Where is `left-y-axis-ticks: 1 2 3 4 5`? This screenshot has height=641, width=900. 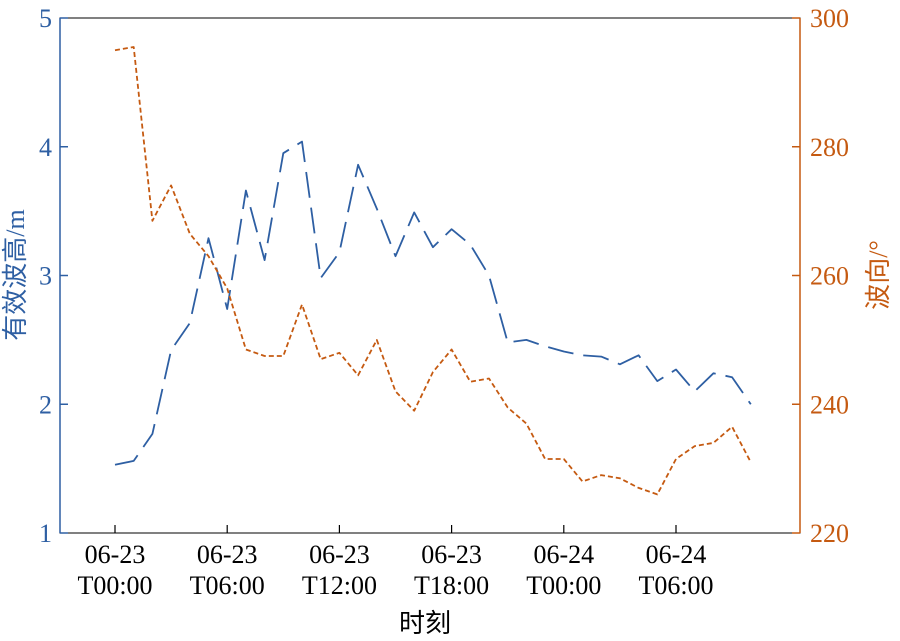 left-y-axis-ticks: 1 2 3 4 5 is located at coordinates (53, 276).